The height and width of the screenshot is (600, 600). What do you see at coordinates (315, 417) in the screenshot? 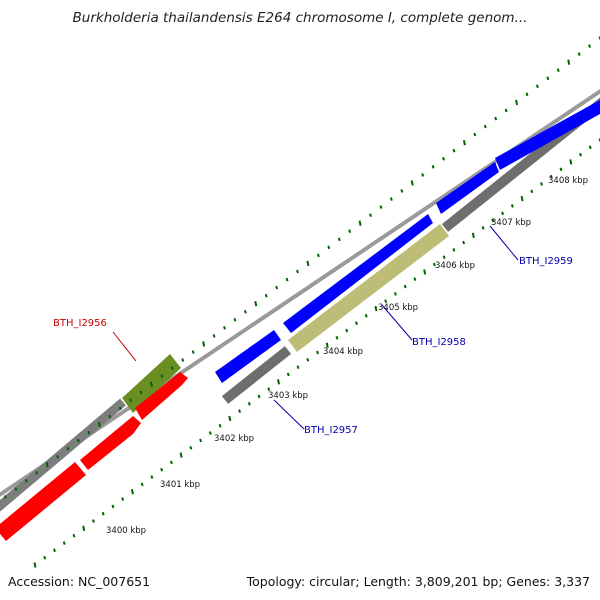
I see `gene-label-bth-i2957: BTH_I2957` at bounding box center [315, 417].